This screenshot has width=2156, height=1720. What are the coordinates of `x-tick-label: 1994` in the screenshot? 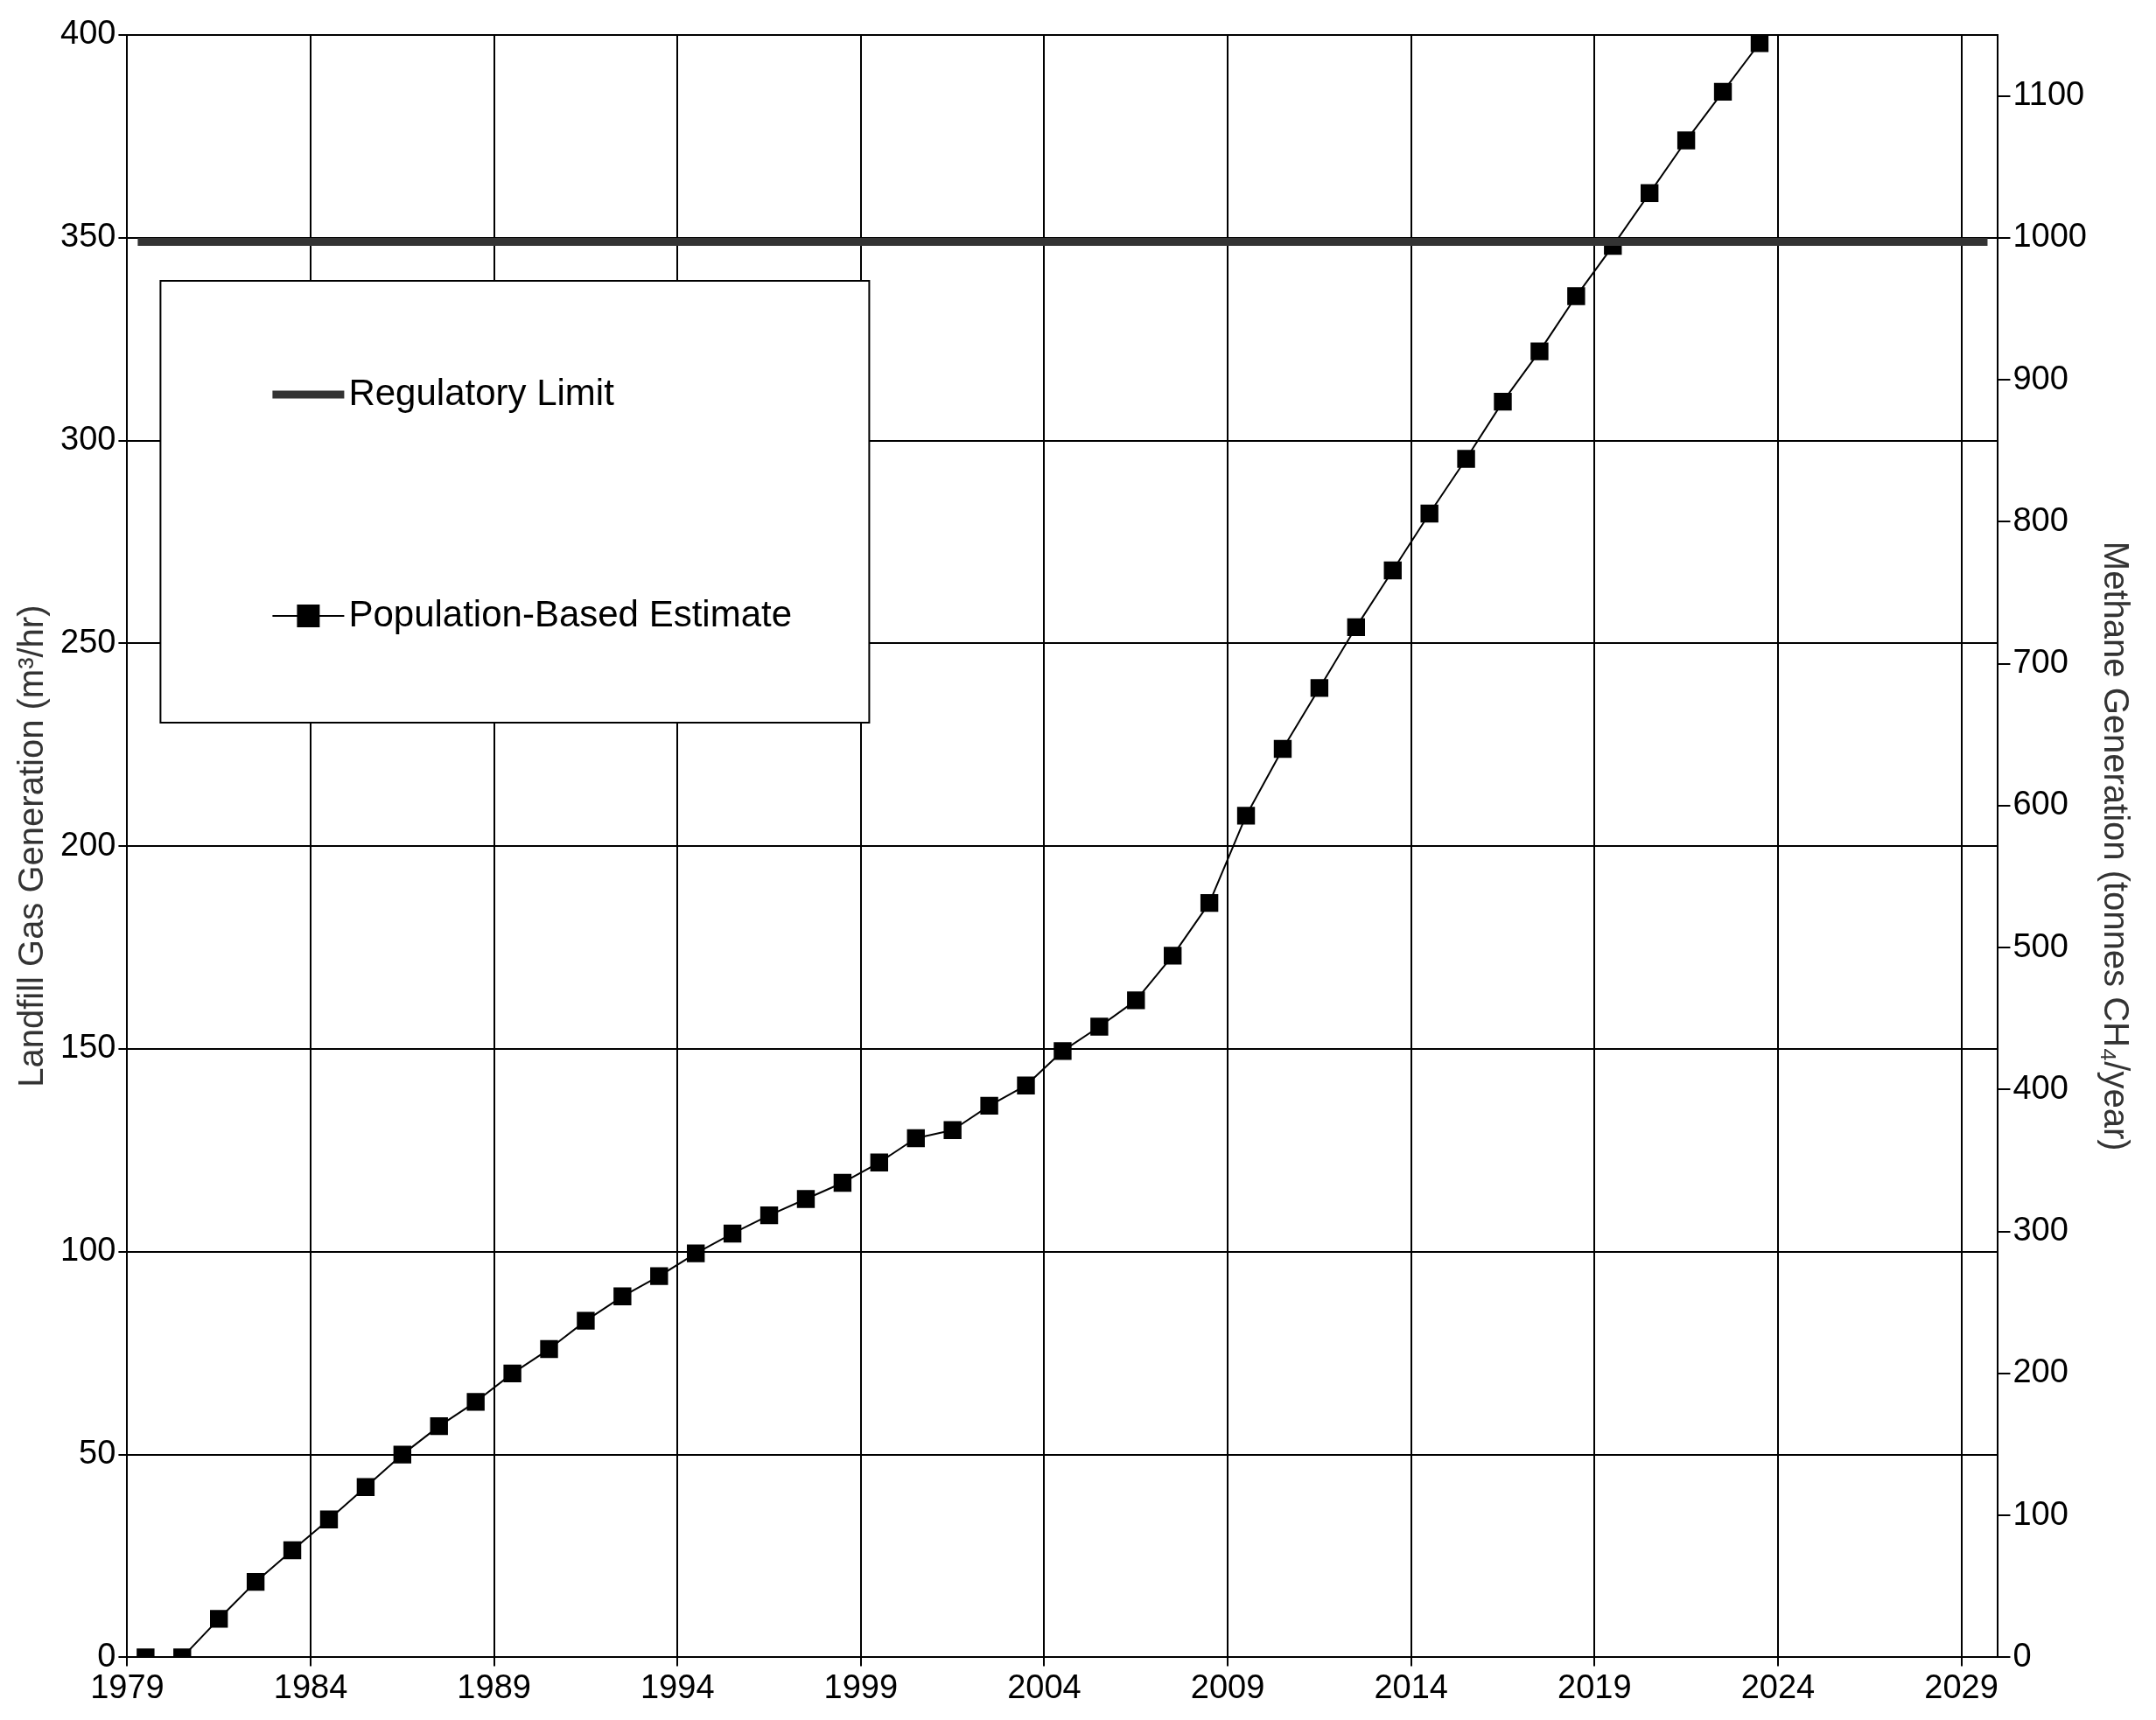 It's located at (677, 1686).